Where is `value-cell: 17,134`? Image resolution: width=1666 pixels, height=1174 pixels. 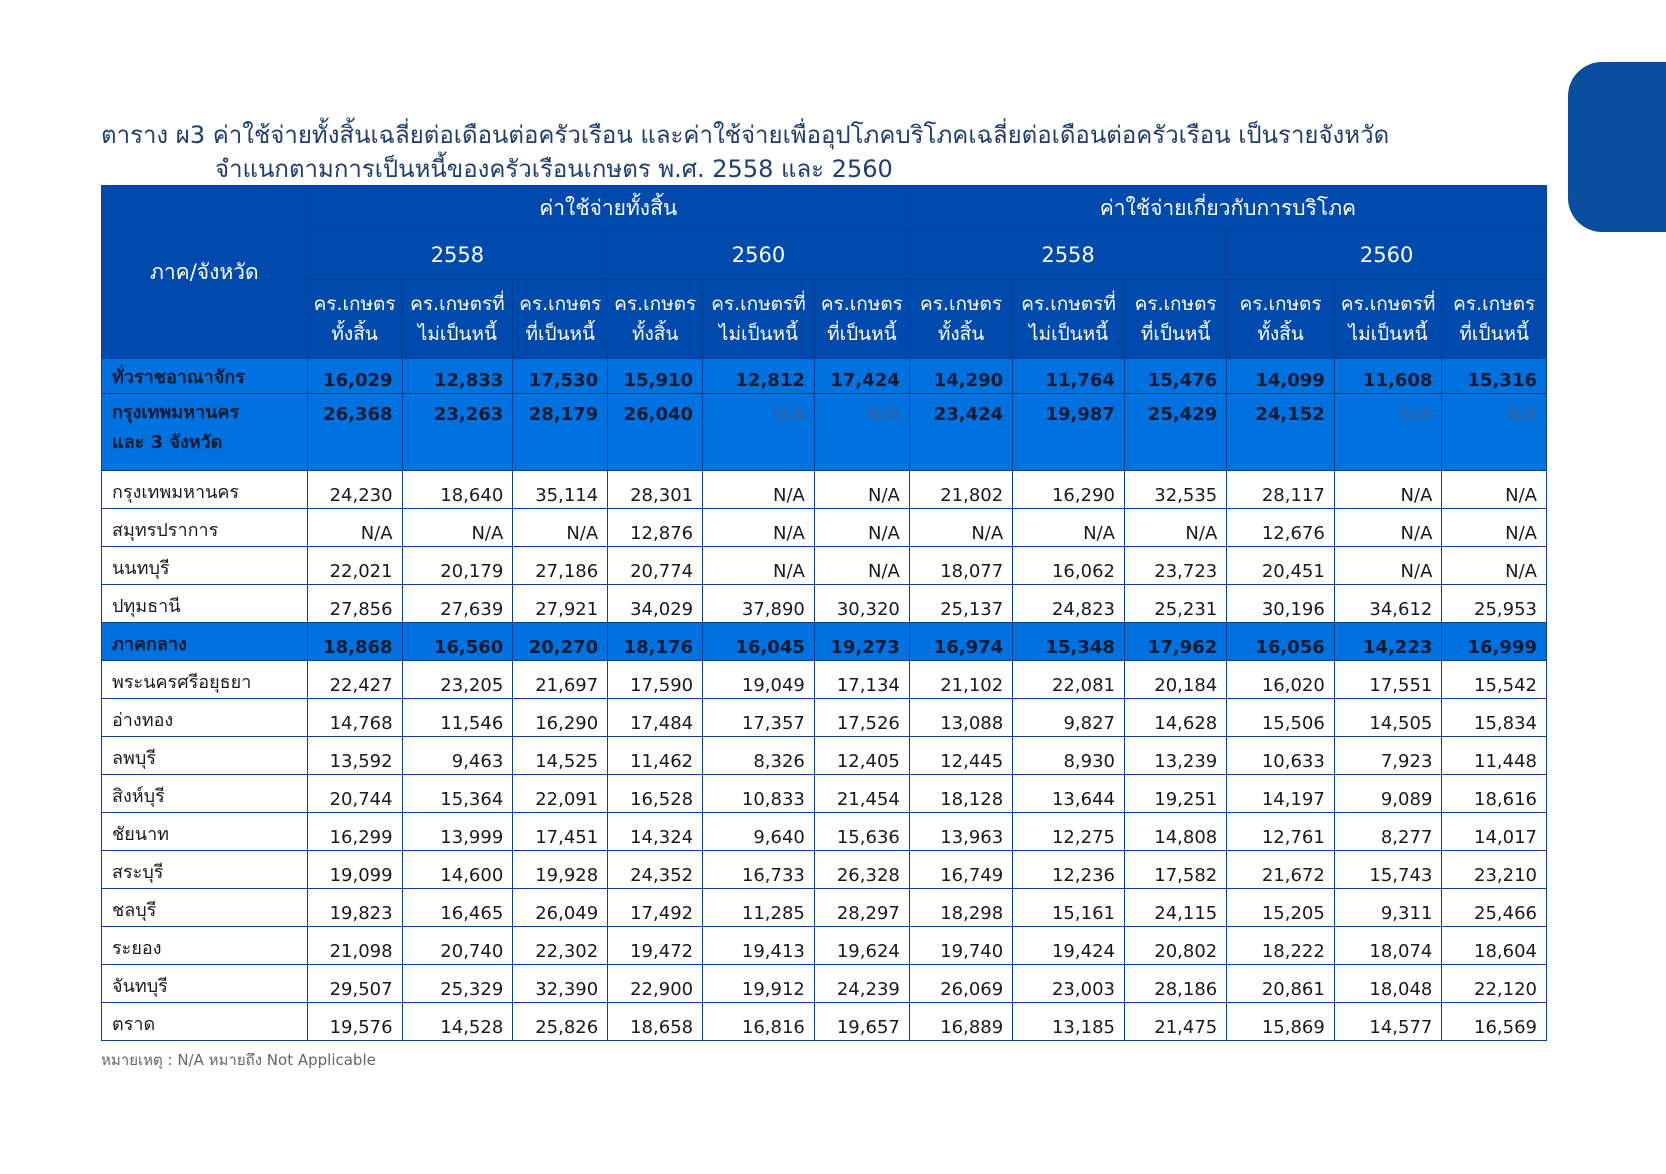
value-cell: 17,134 is located at coordinates (861, 679).